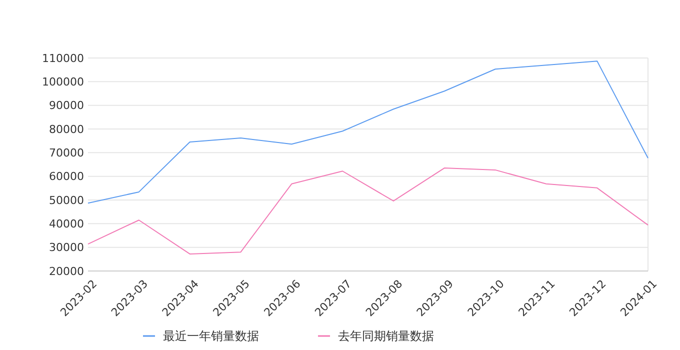 The image size is (680, 350). Describe the element at coordinates (66, 224) in the screenshot. I see `y-tick-label: 40000` at that location.